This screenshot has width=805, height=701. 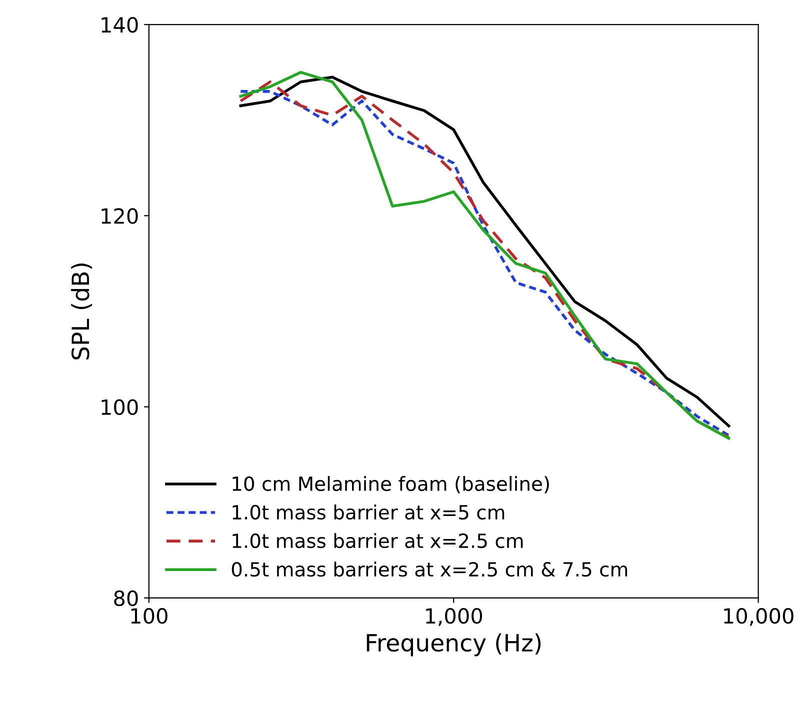 I want to click on legend-label: 0.5t mass barriers at x=2.5 cm & 7.5 cm, so click(x=430, y=569).